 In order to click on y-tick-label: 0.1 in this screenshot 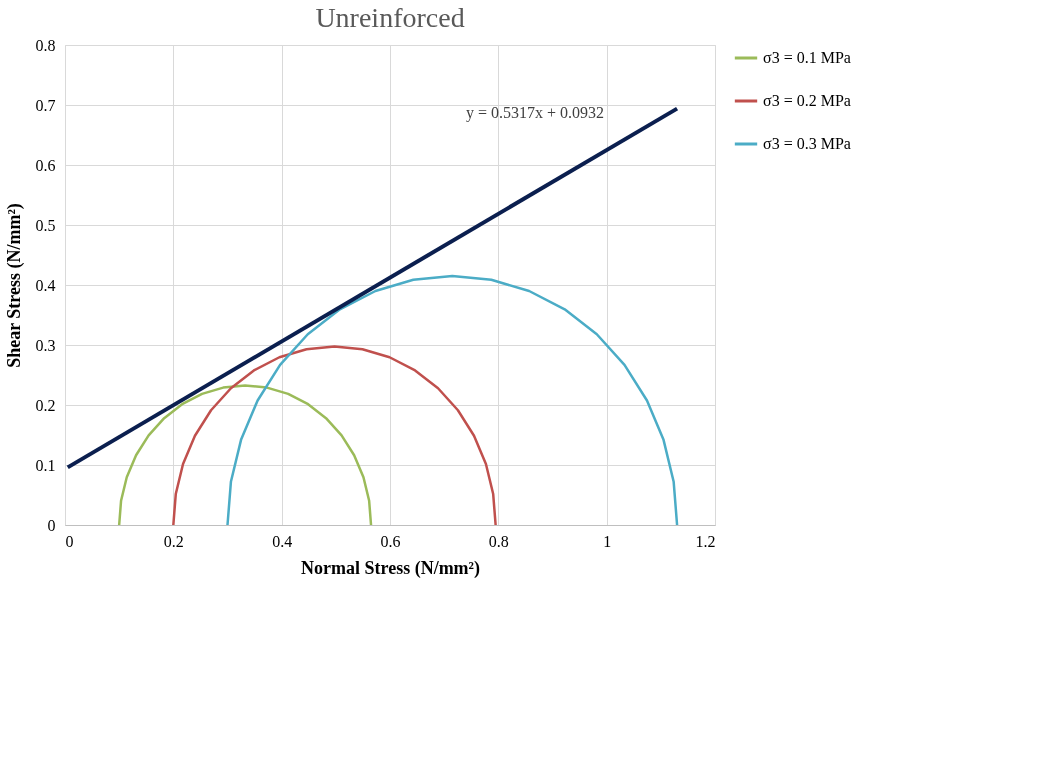, I will do `click(45, 465)`.